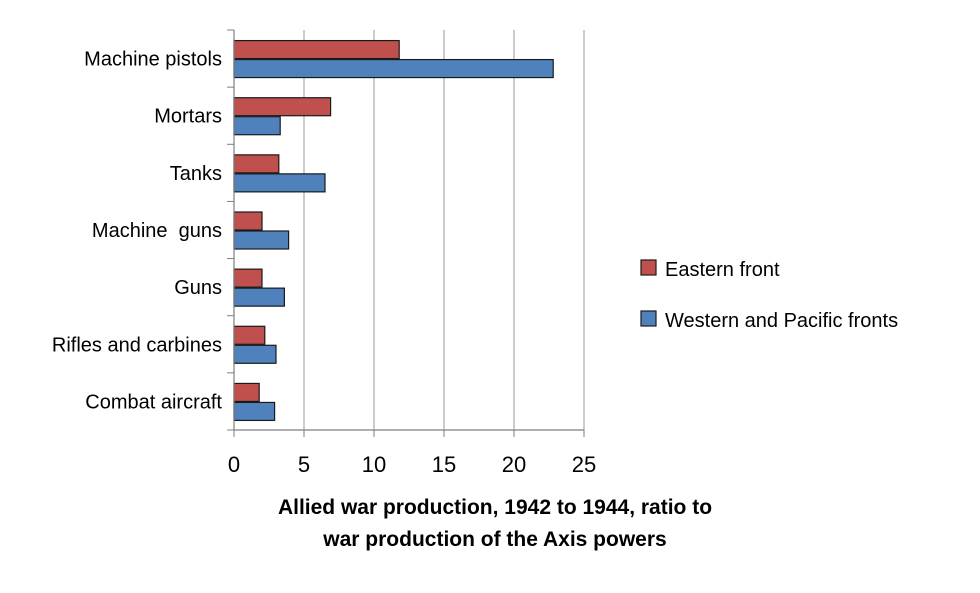 This screenshot has height=593, width=980. I want to click on bar-western-and-pacific-fronts-mortars, so click(257, 126).